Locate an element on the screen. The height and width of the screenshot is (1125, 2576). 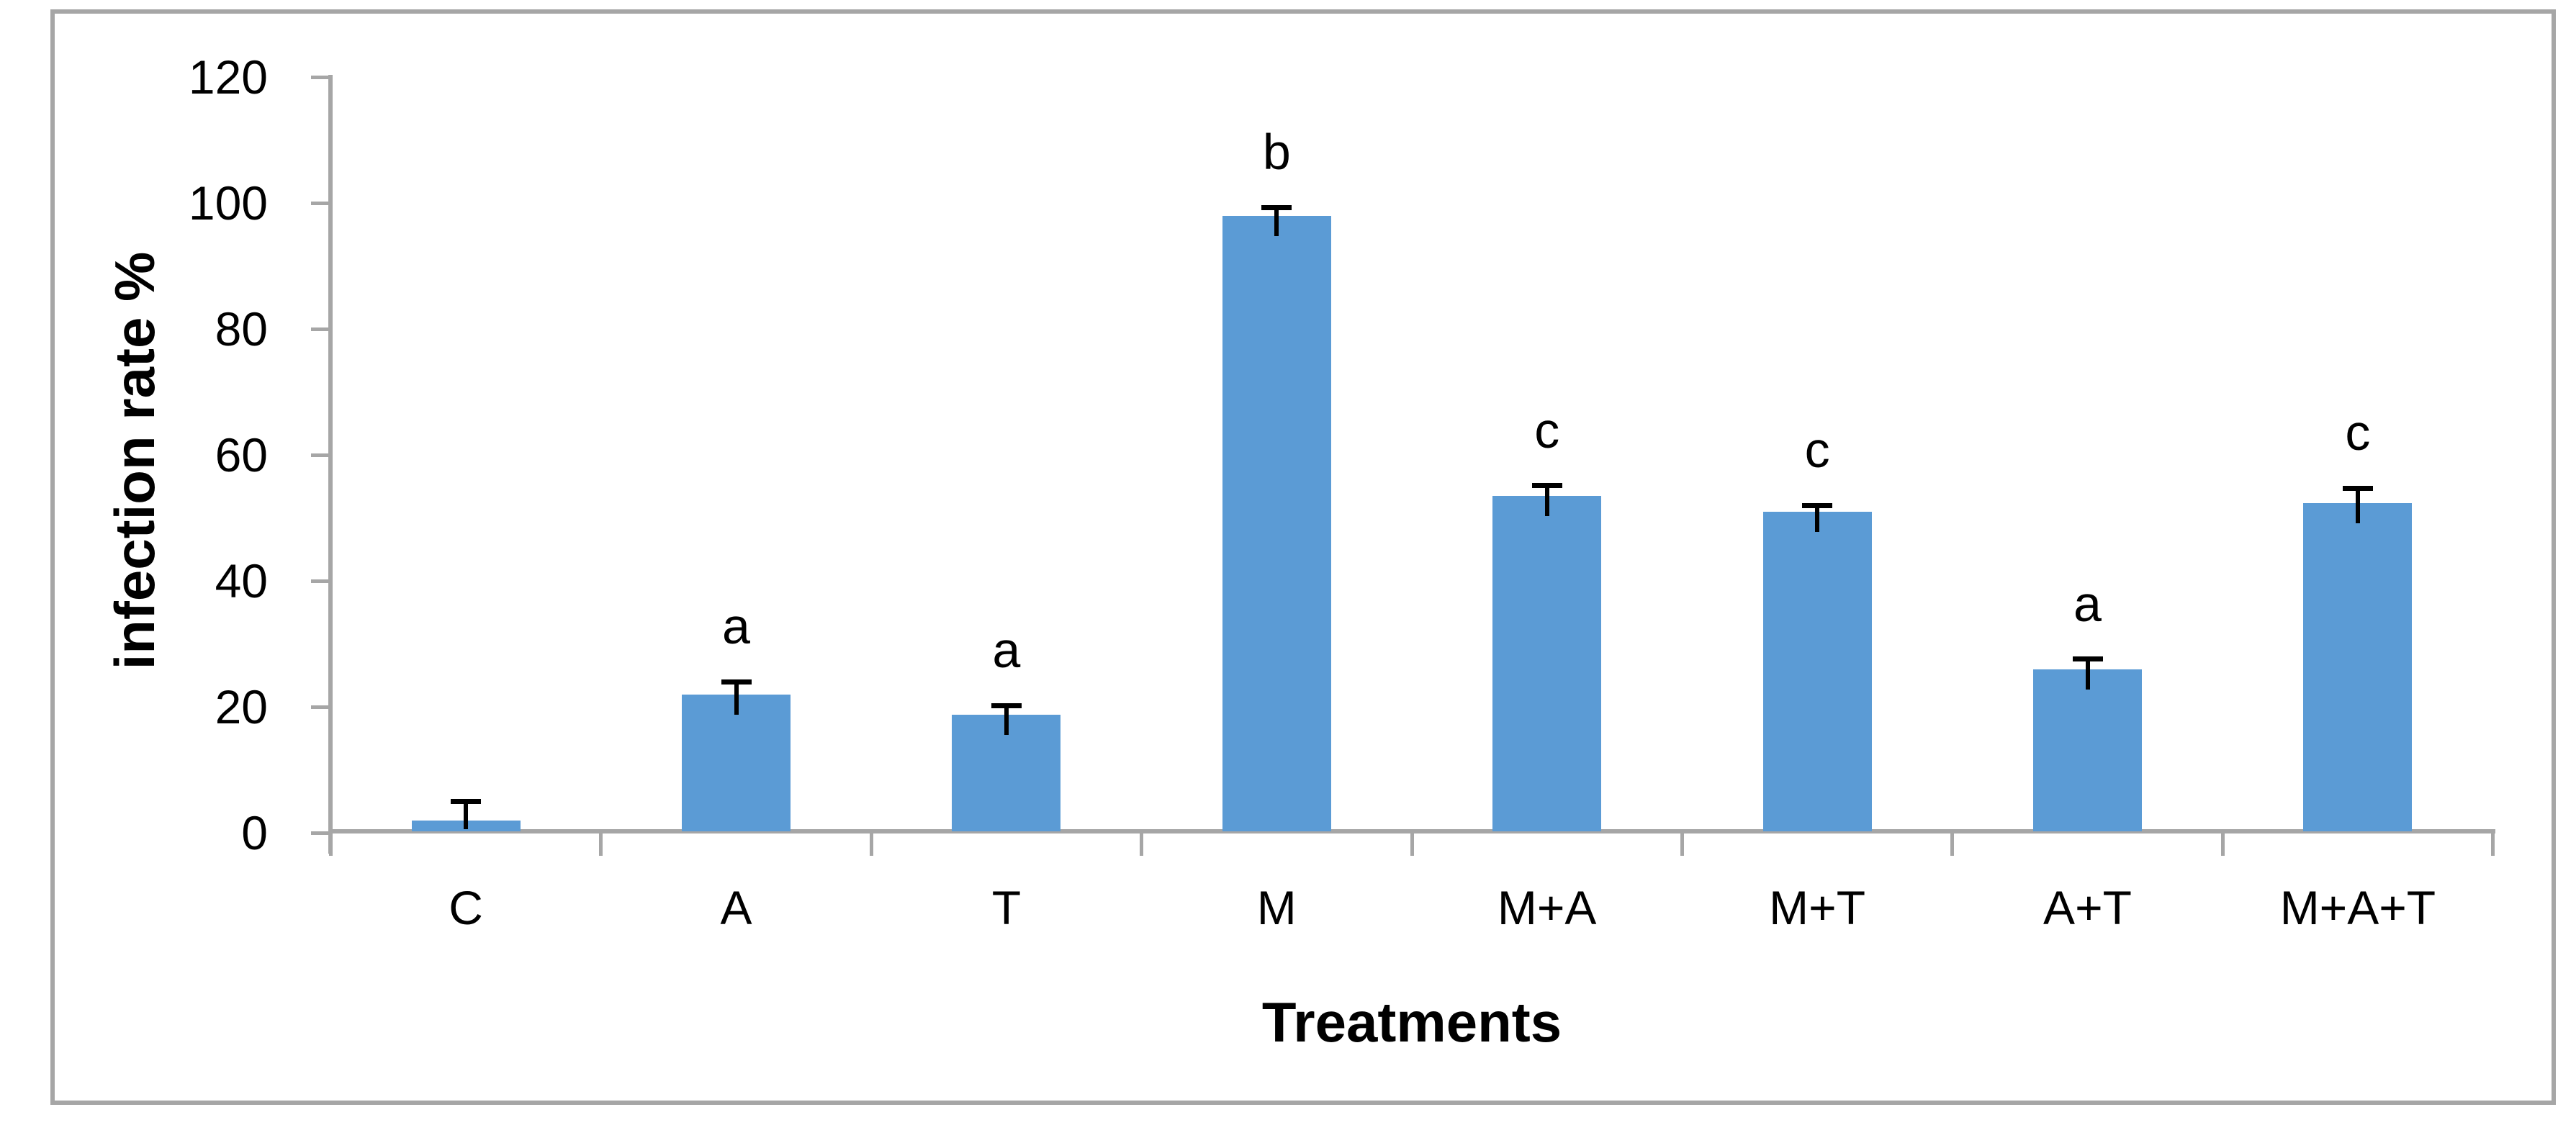
bar-M+A+T is located at coordinates (2358, 666).